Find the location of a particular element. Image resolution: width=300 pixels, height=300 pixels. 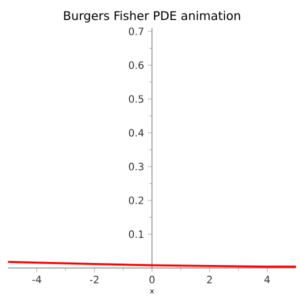

y-tick-label: 0.5 is located at coordinates (136, 99).